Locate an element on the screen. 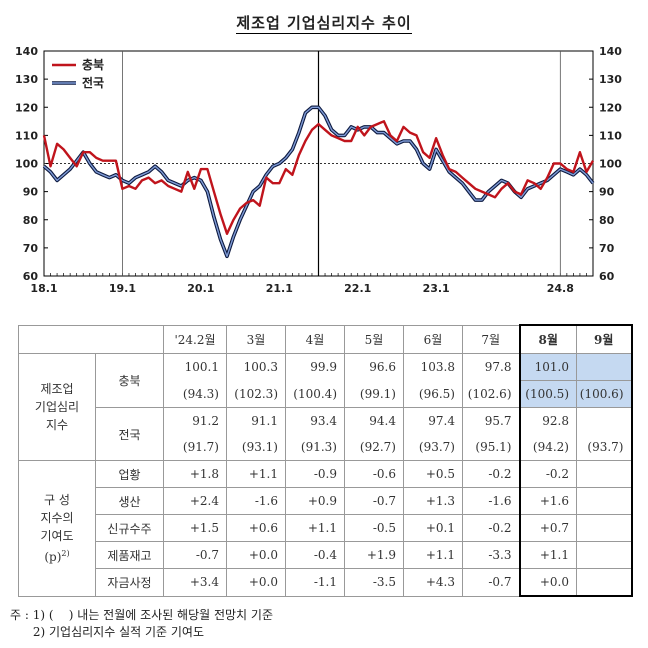 This screenshot has width=648, height=648. y-tick-label-right: 120 is located at coordinates (610, 107).